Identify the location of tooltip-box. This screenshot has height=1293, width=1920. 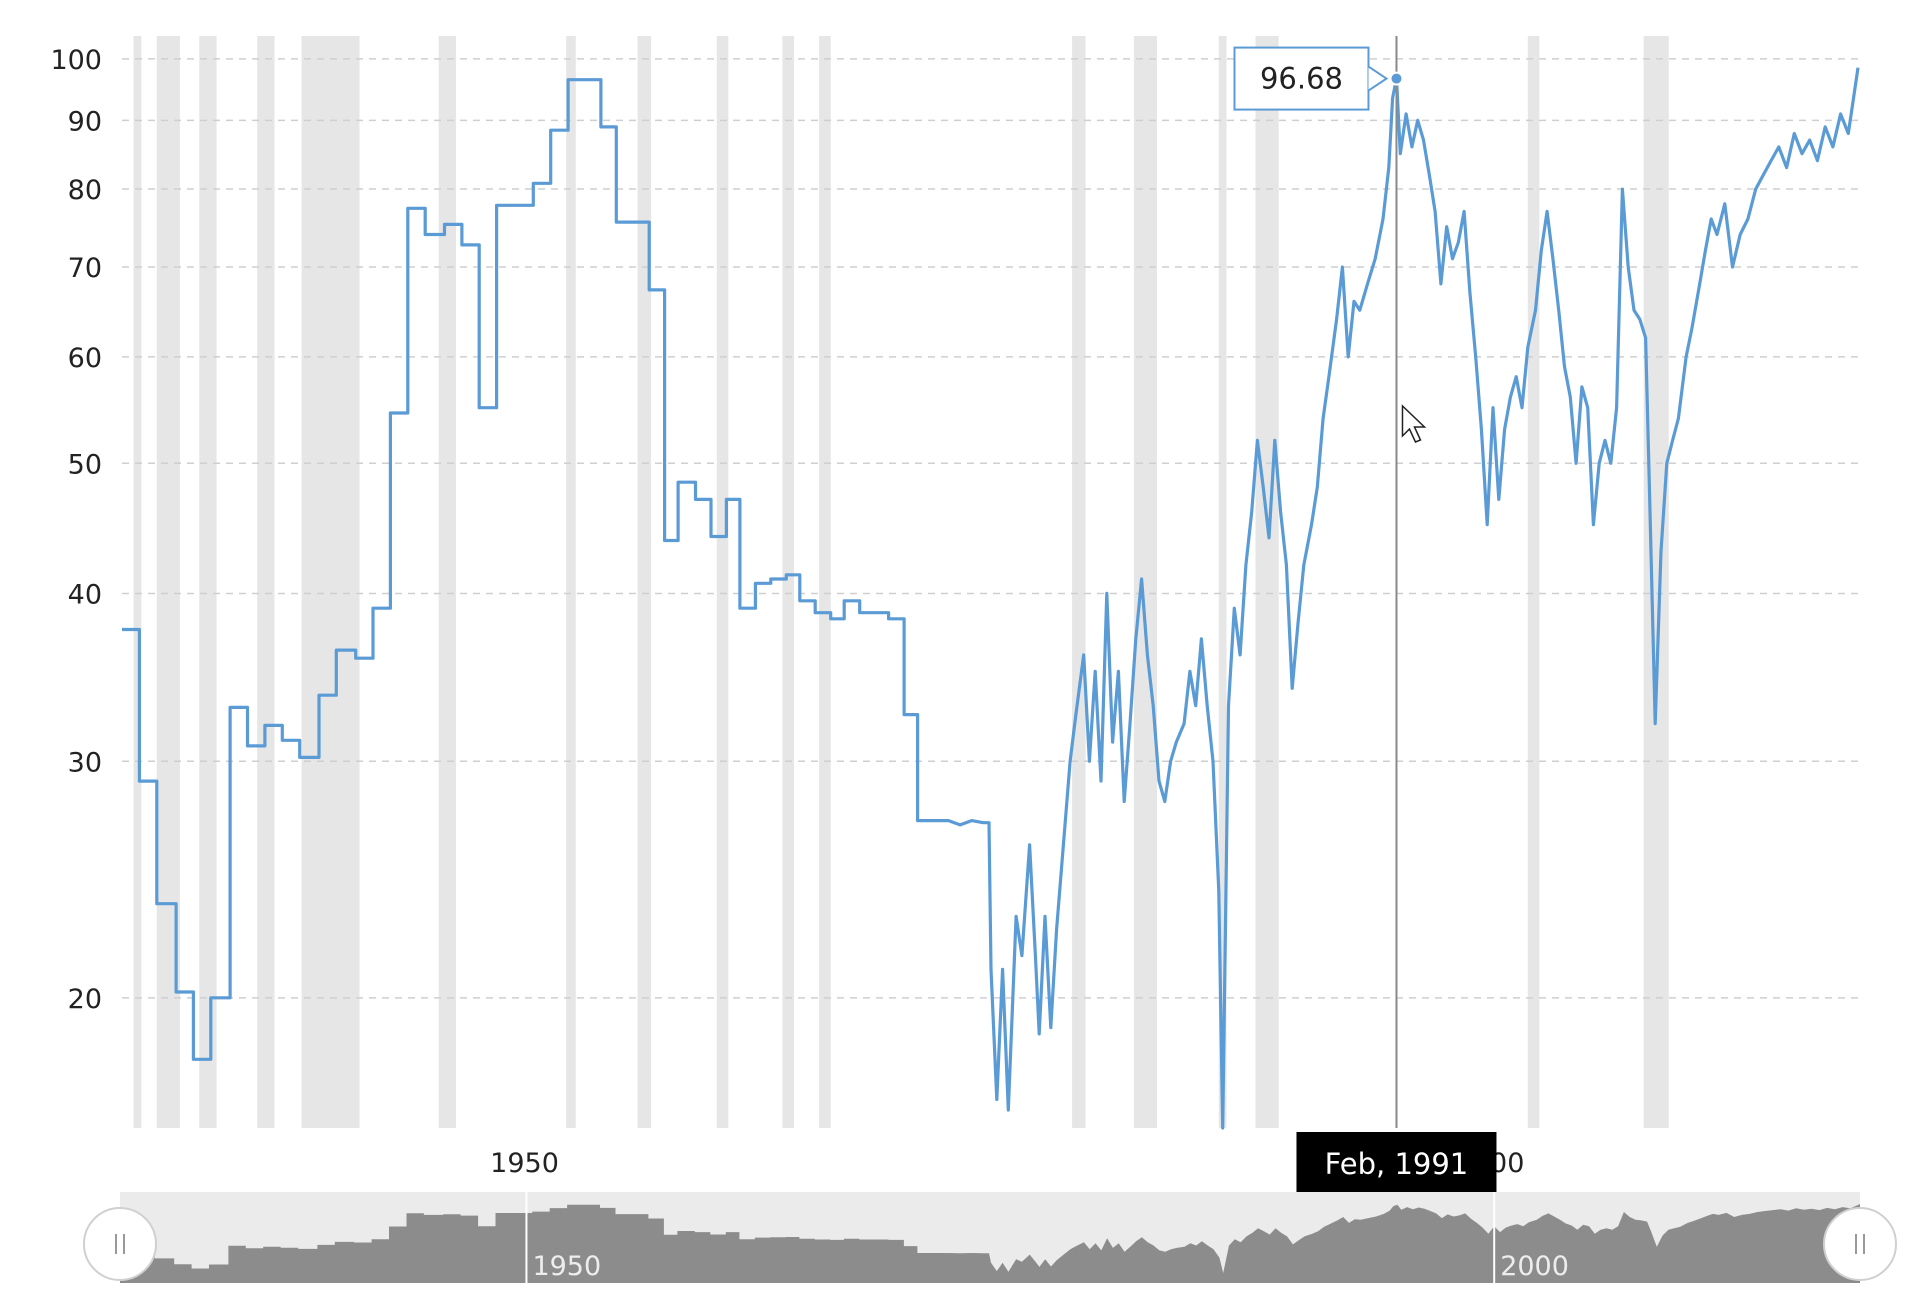
(1301, 78).